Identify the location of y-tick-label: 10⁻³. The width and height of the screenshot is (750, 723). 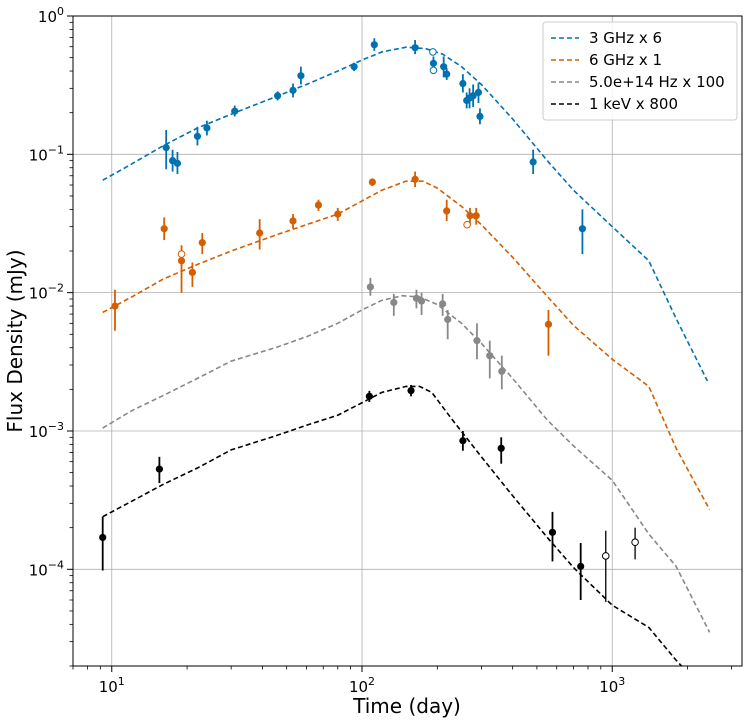
(46, 430).